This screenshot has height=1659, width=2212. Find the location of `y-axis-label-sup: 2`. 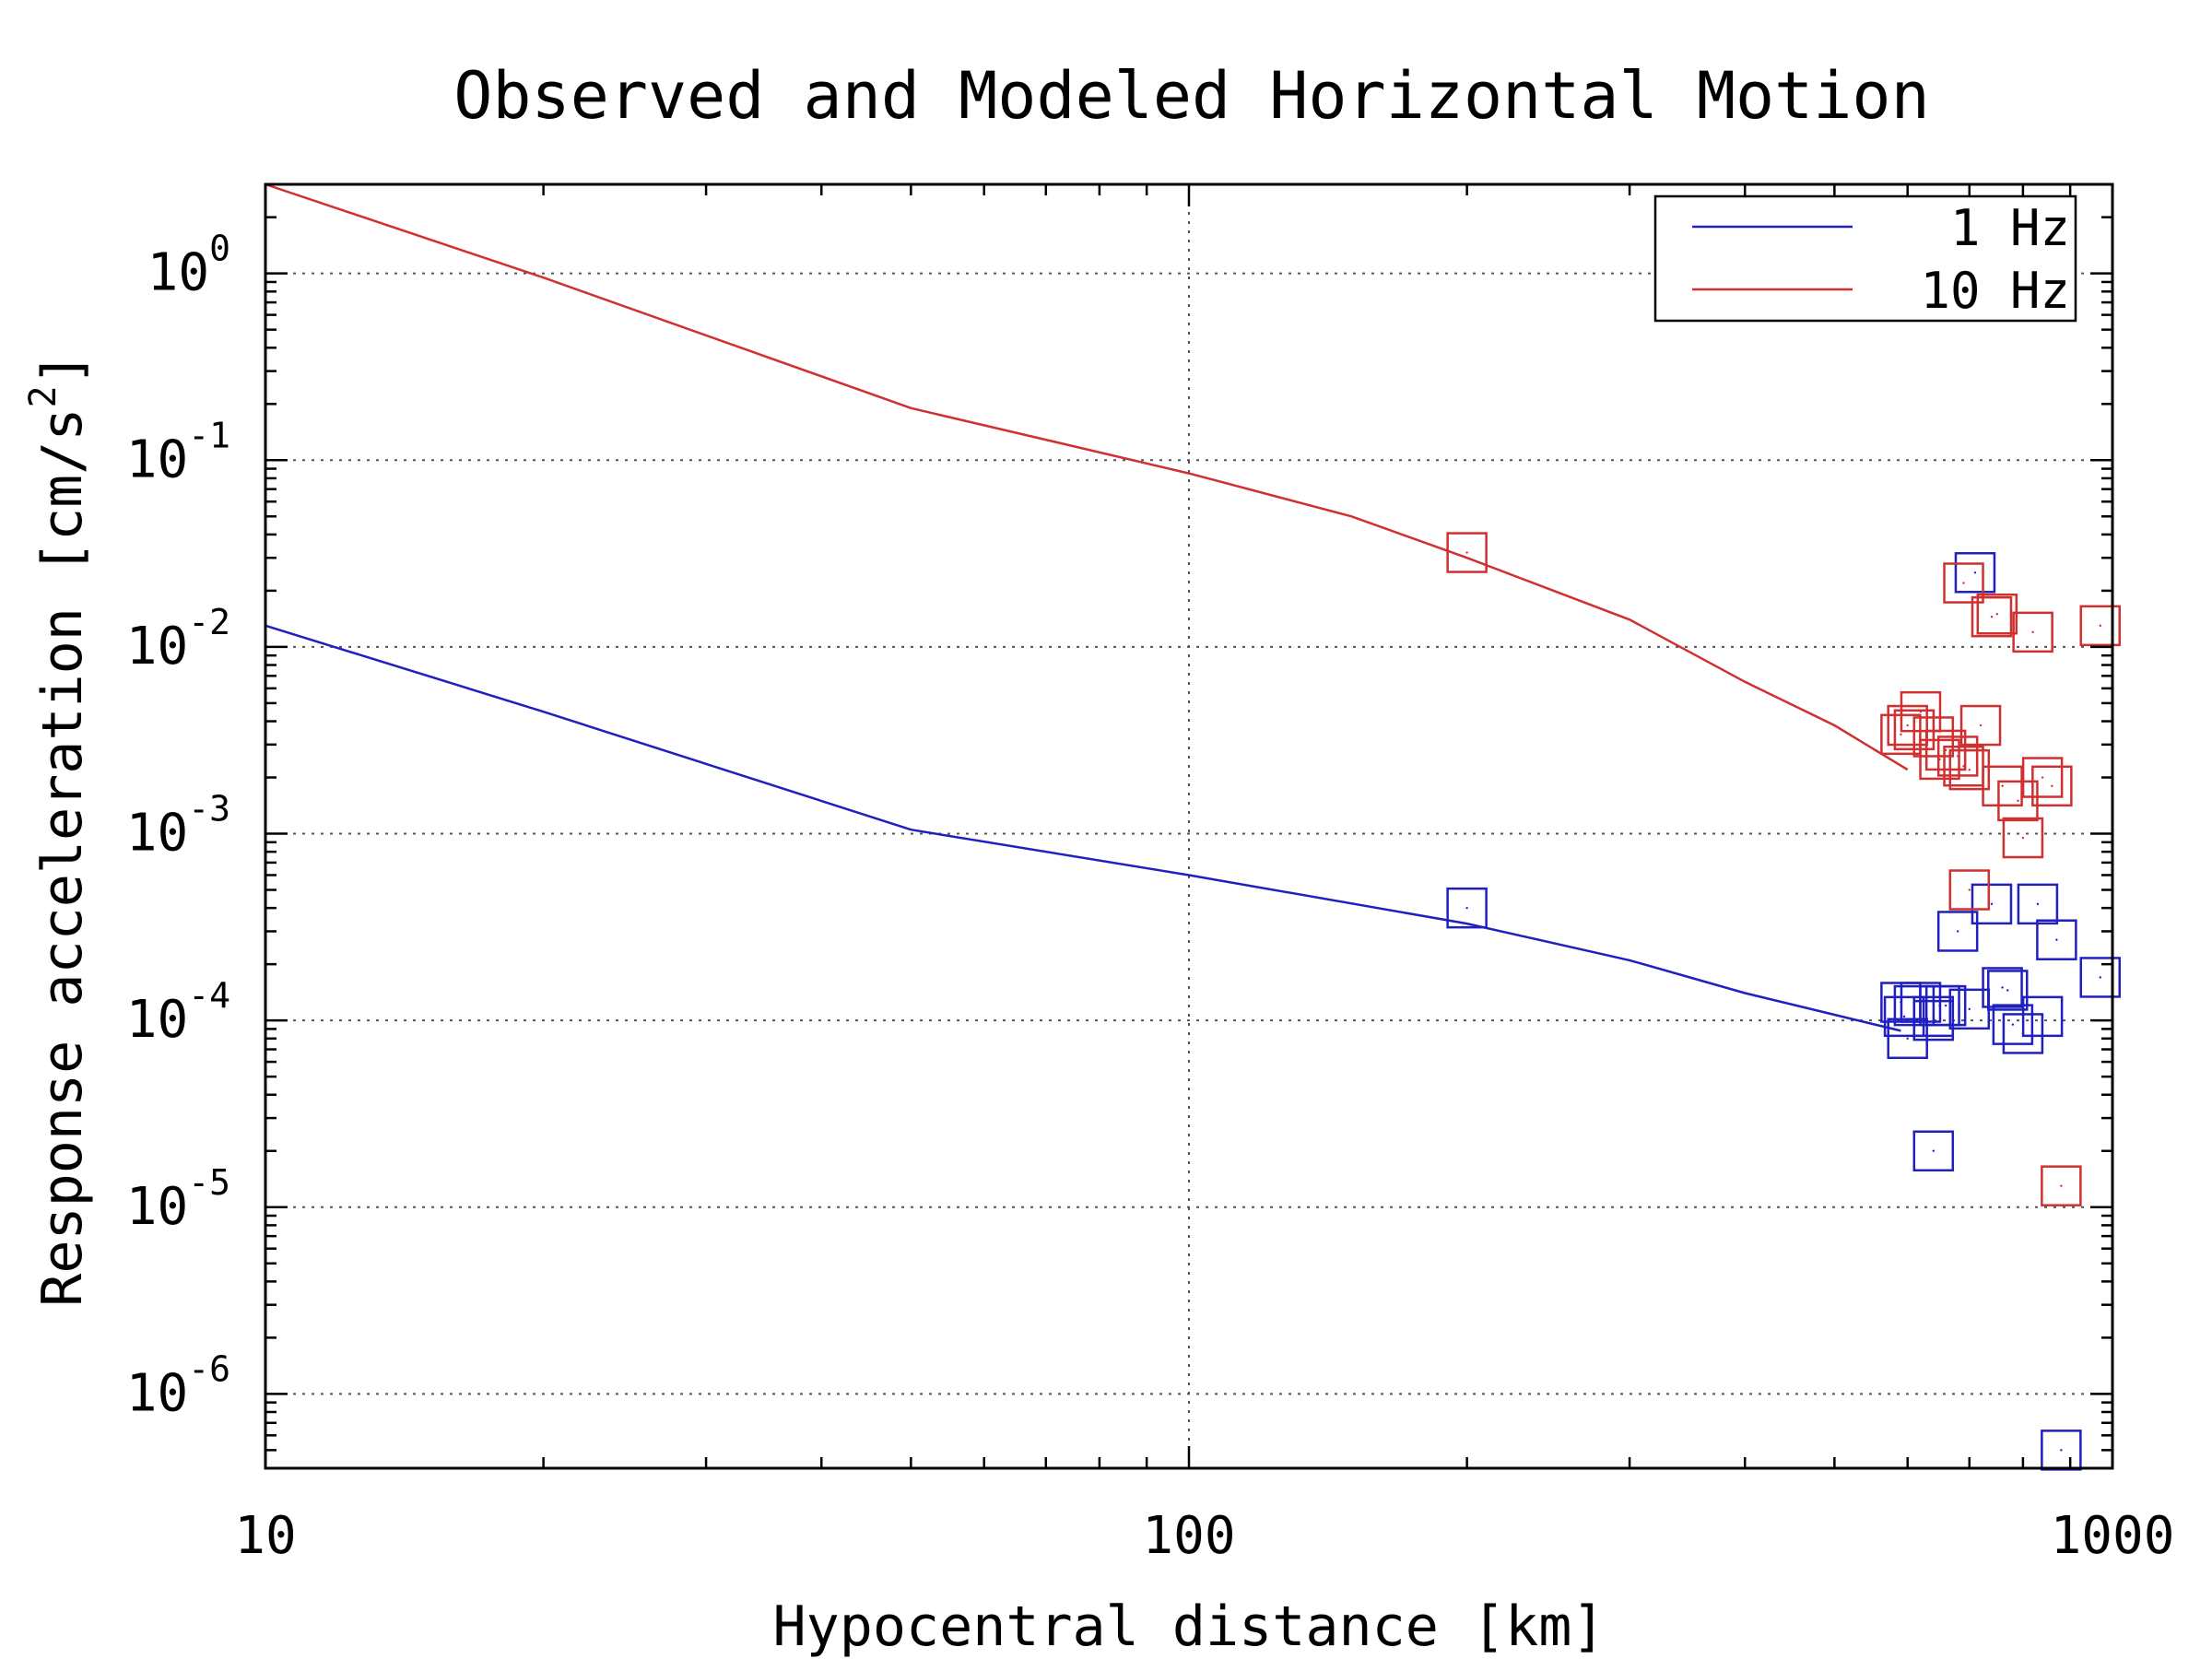

y-axis-label-sup: 2 is located at coordinates (43, 396).